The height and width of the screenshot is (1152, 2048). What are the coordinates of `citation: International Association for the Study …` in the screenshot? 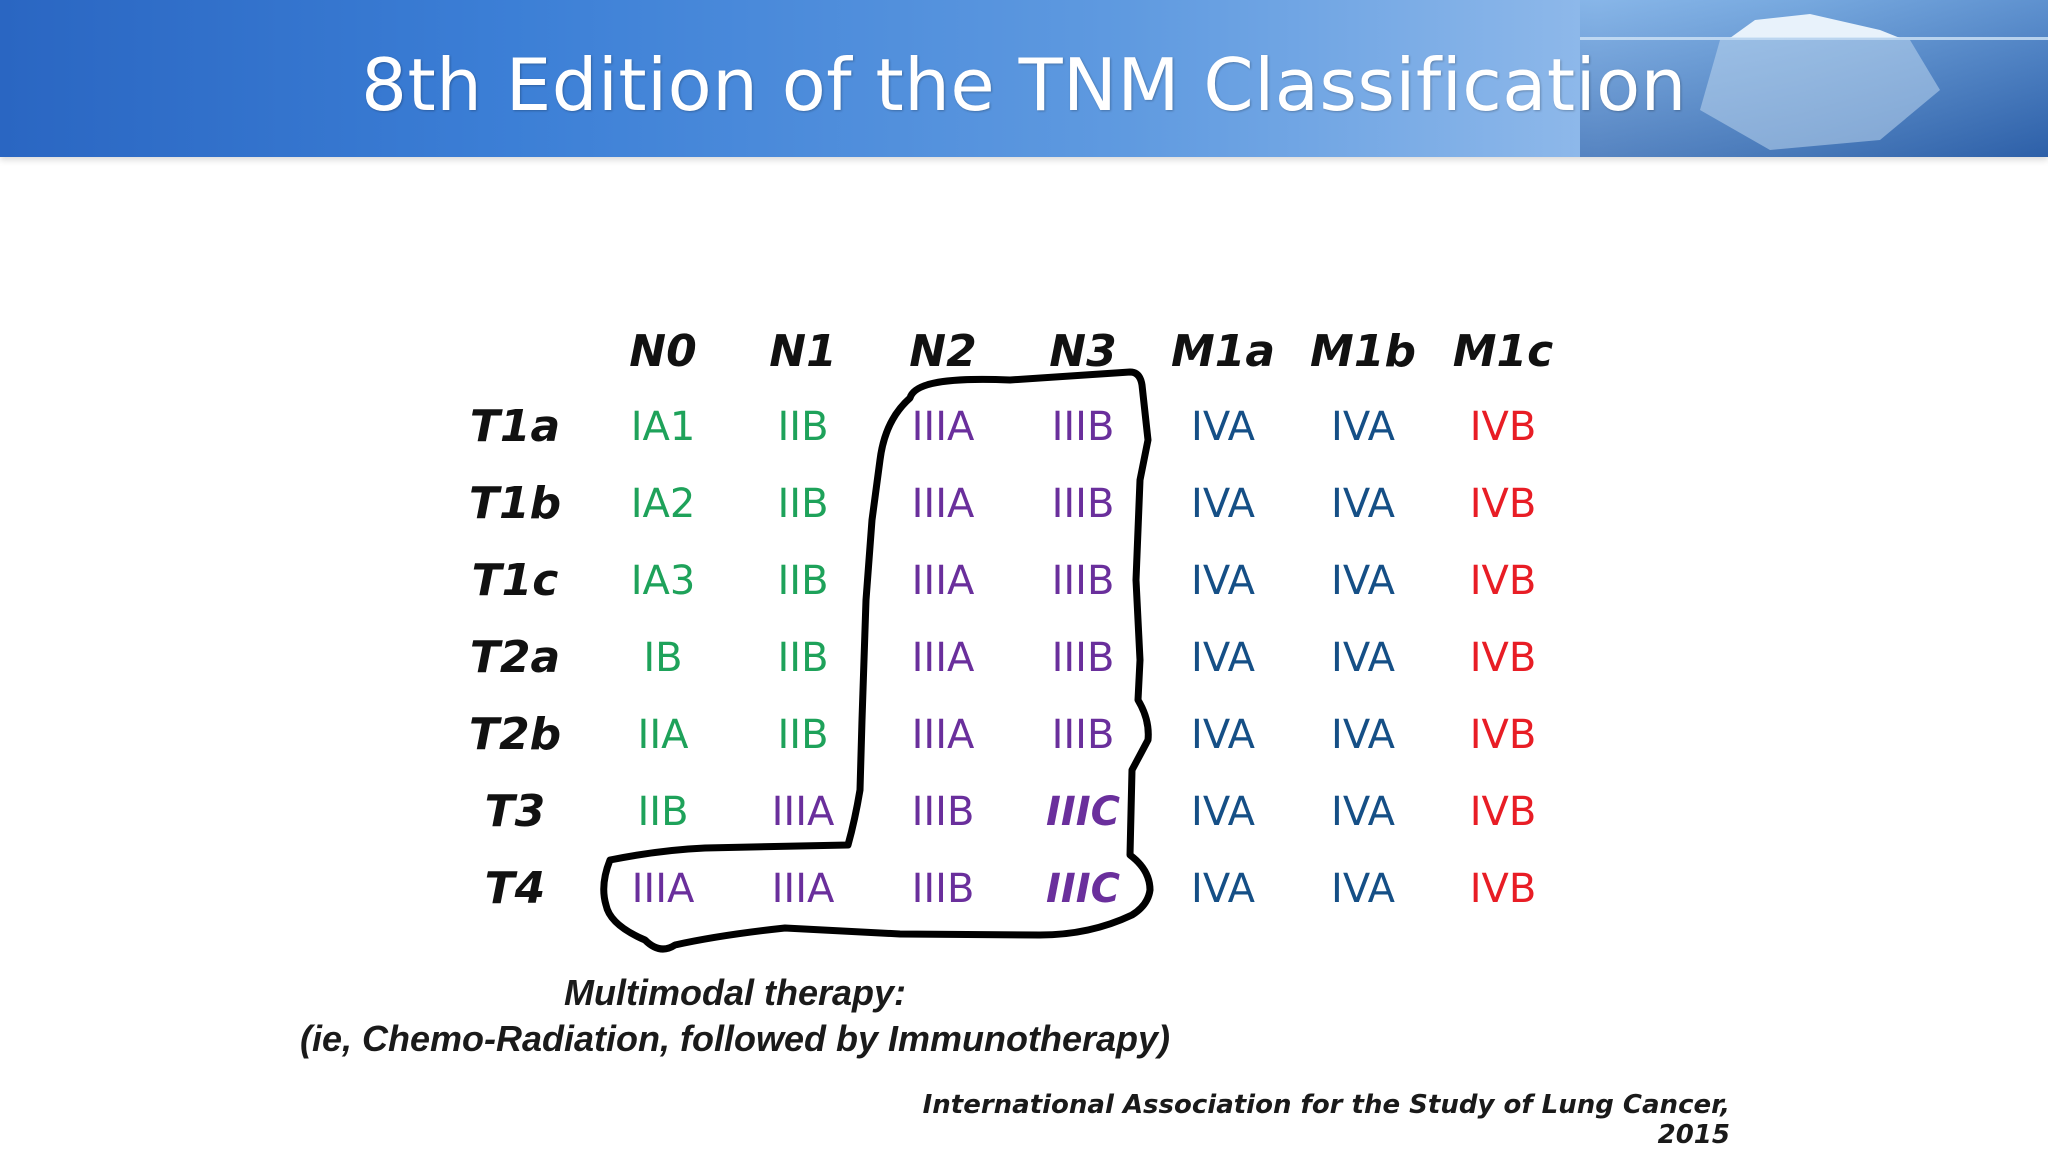 It's located at (1326, 1120).